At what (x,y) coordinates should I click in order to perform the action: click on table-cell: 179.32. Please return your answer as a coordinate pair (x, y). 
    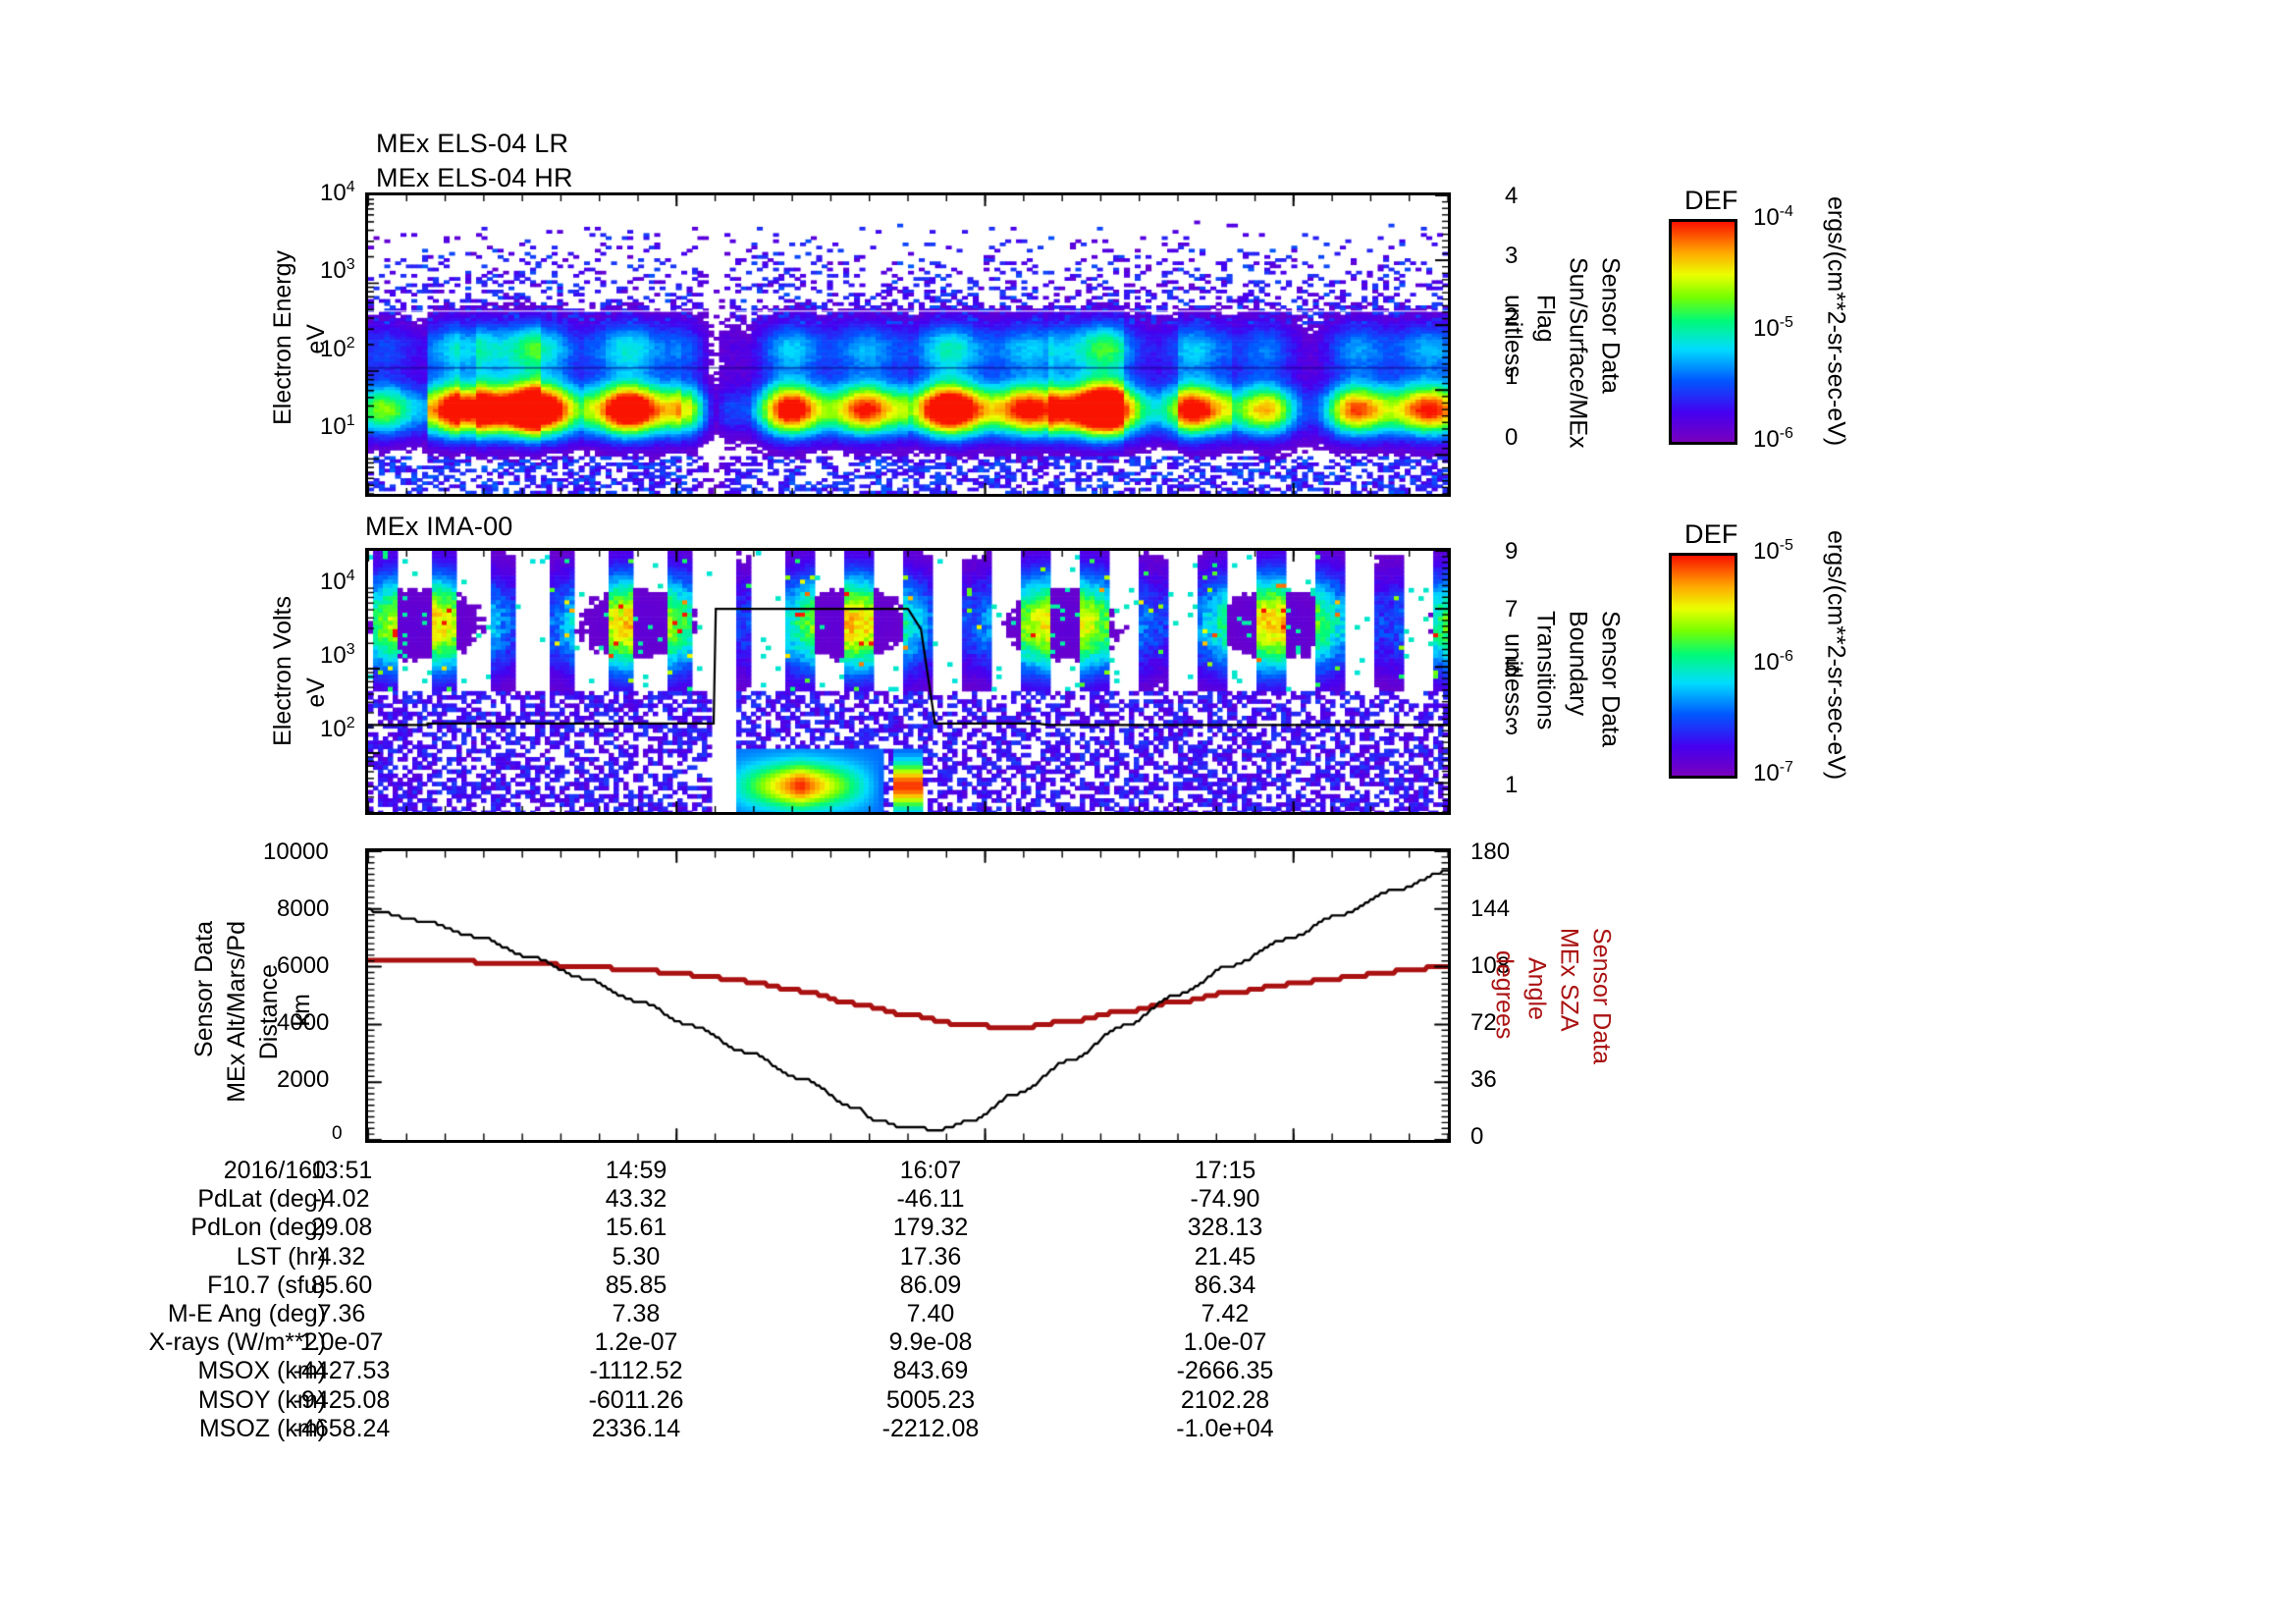
    Looking at the image, I should click on (930, 1228).